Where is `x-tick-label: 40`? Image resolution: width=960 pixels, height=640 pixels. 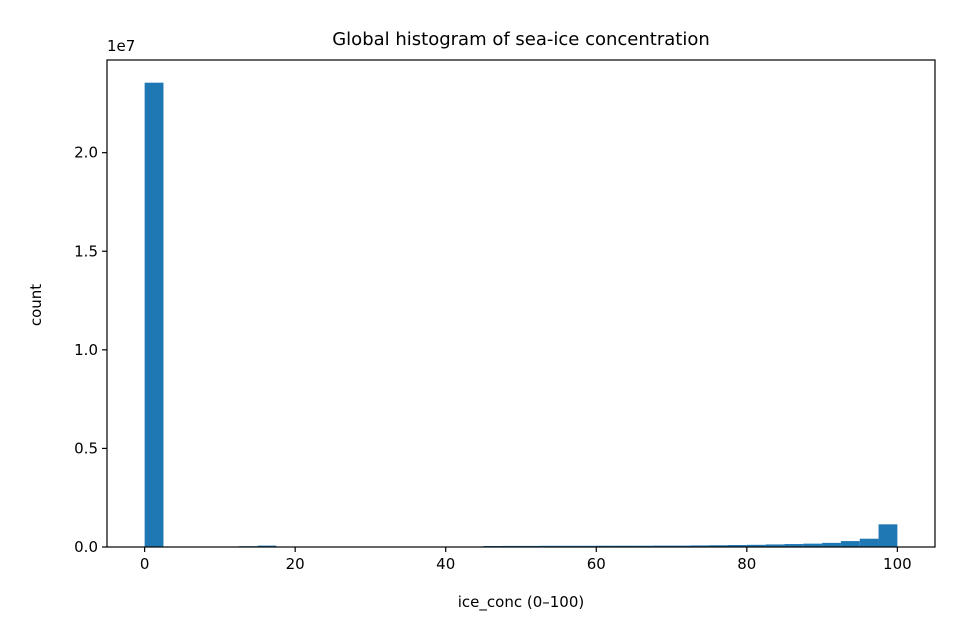 x-tick-label: 40 is located at coordinates (445, 564).